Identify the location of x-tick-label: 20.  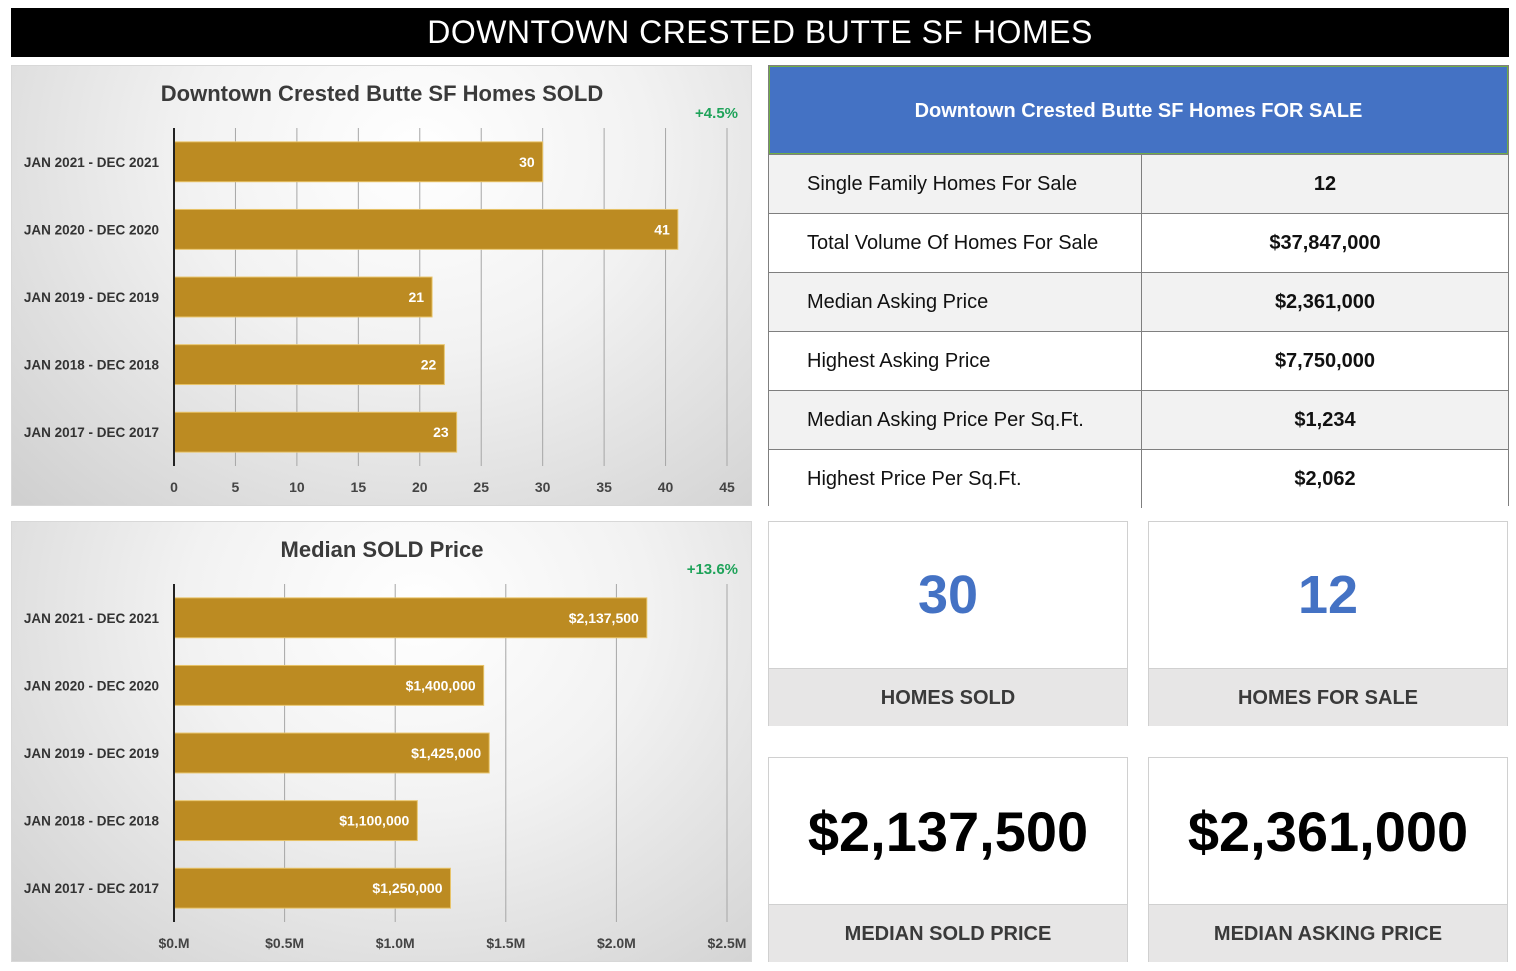
(420, 487).